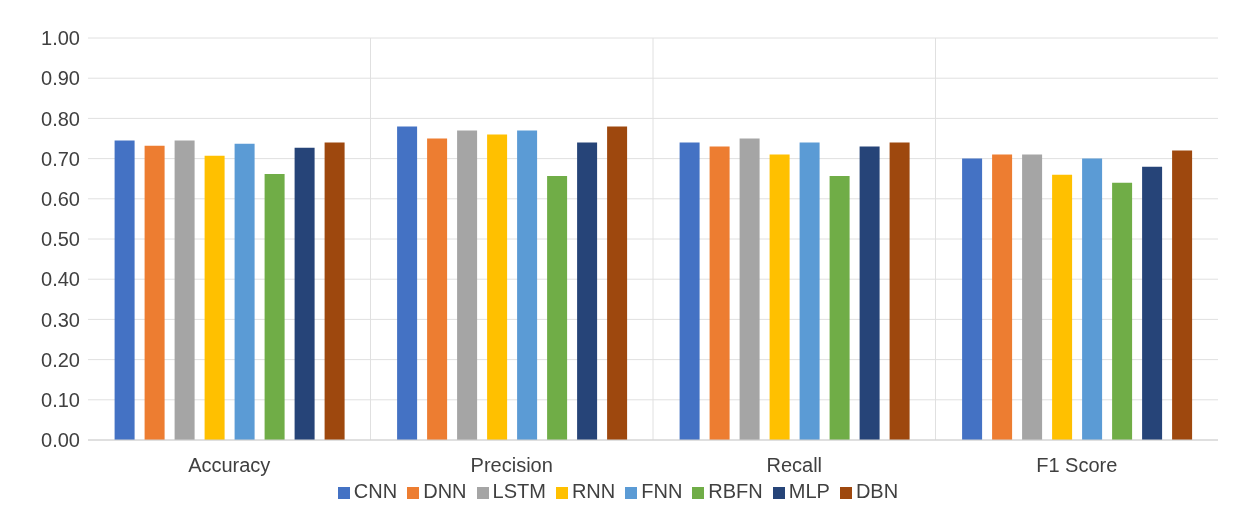 The width and height of the screenshot is (1249, 524). I want to click on y-tick-label: 0.90, so click(60, 78).